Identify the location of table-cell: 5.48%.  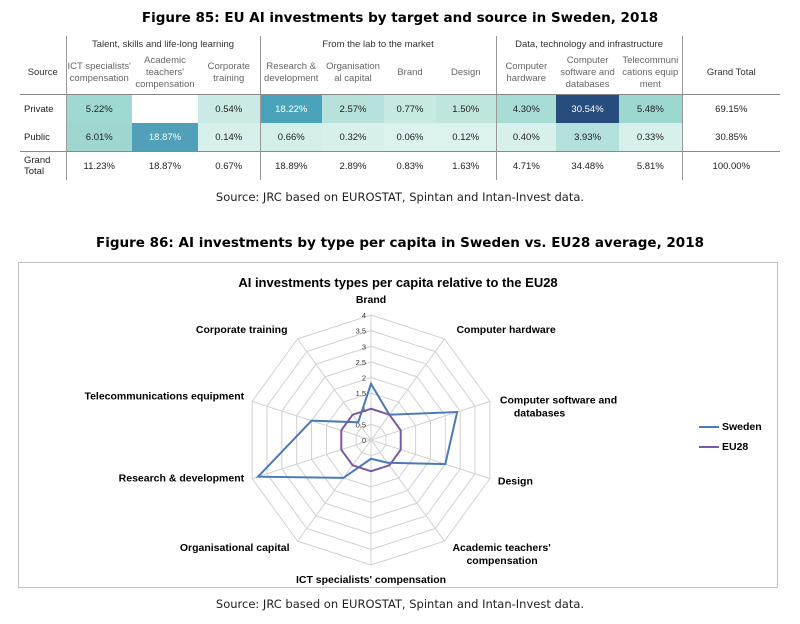
(651, 108).